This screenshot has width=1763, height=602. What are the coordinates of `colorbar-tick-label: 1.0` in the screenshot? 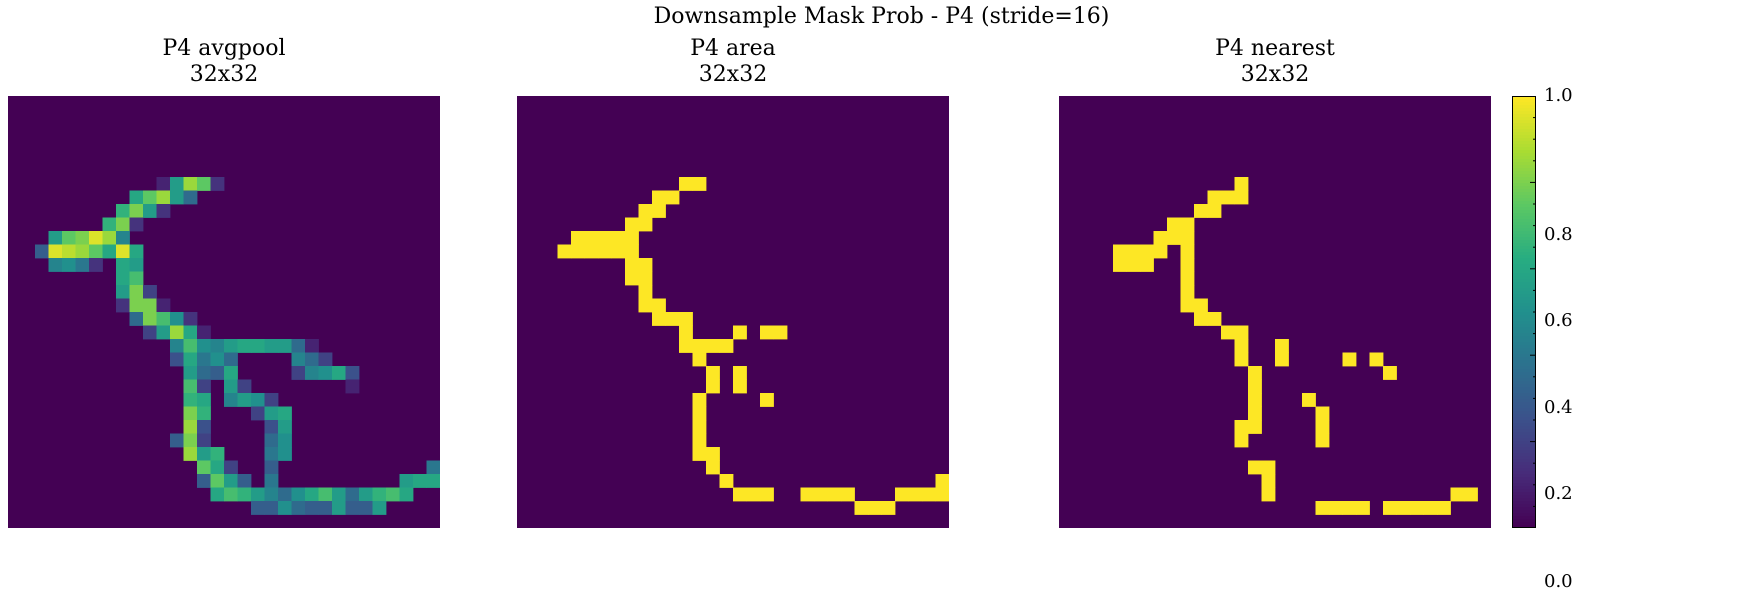 It's located at (1558, 95).